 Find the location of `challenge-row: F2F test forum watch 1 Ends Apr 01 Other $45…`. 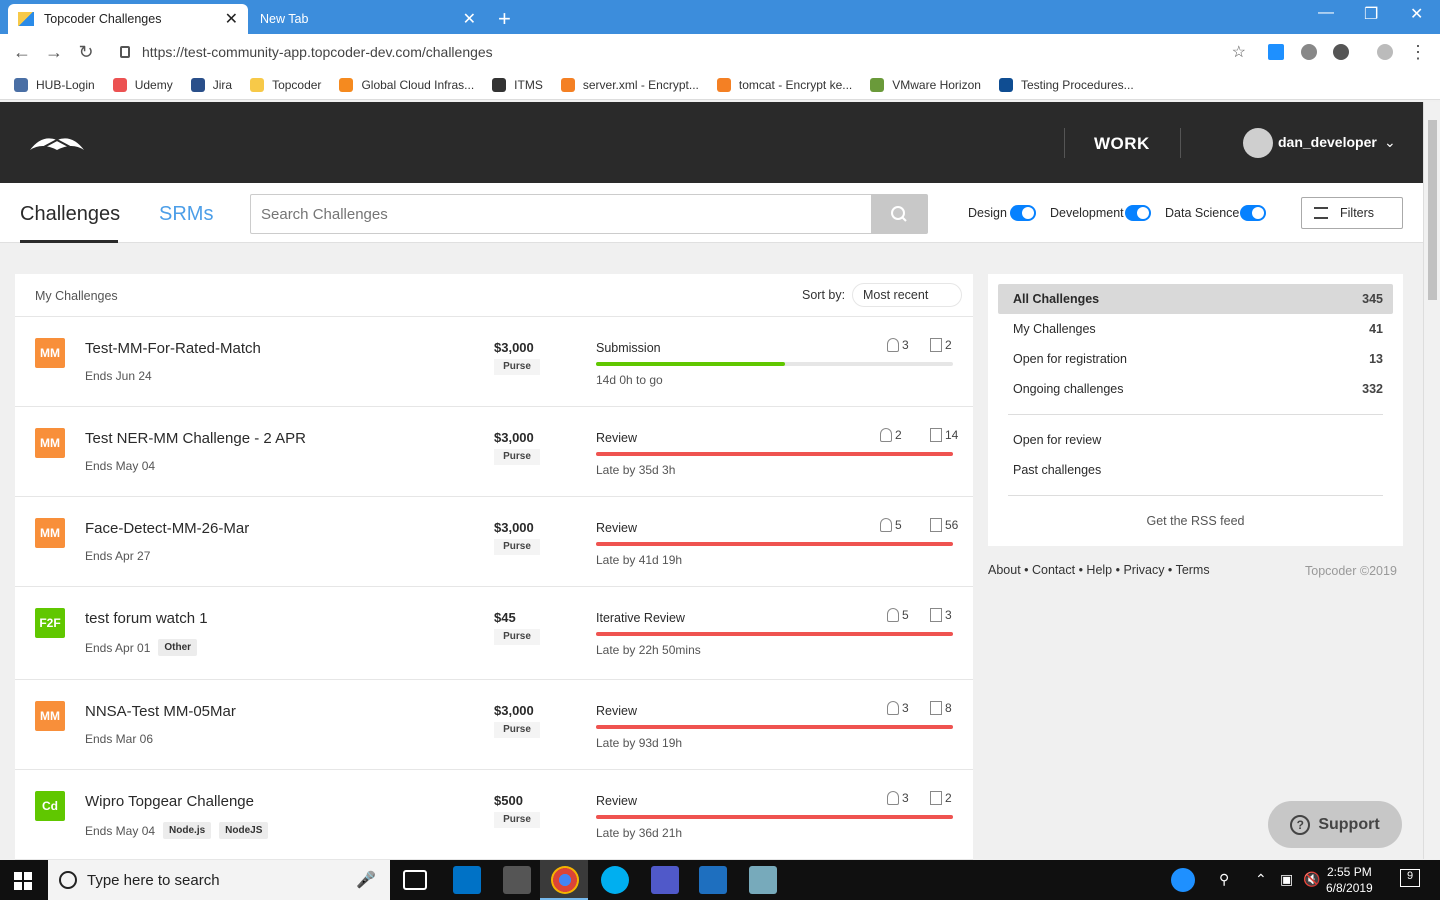

challenge-row: F2F test forum watch 1 Ends Apr 01 Other $45… is located at coordinates (494, 633).